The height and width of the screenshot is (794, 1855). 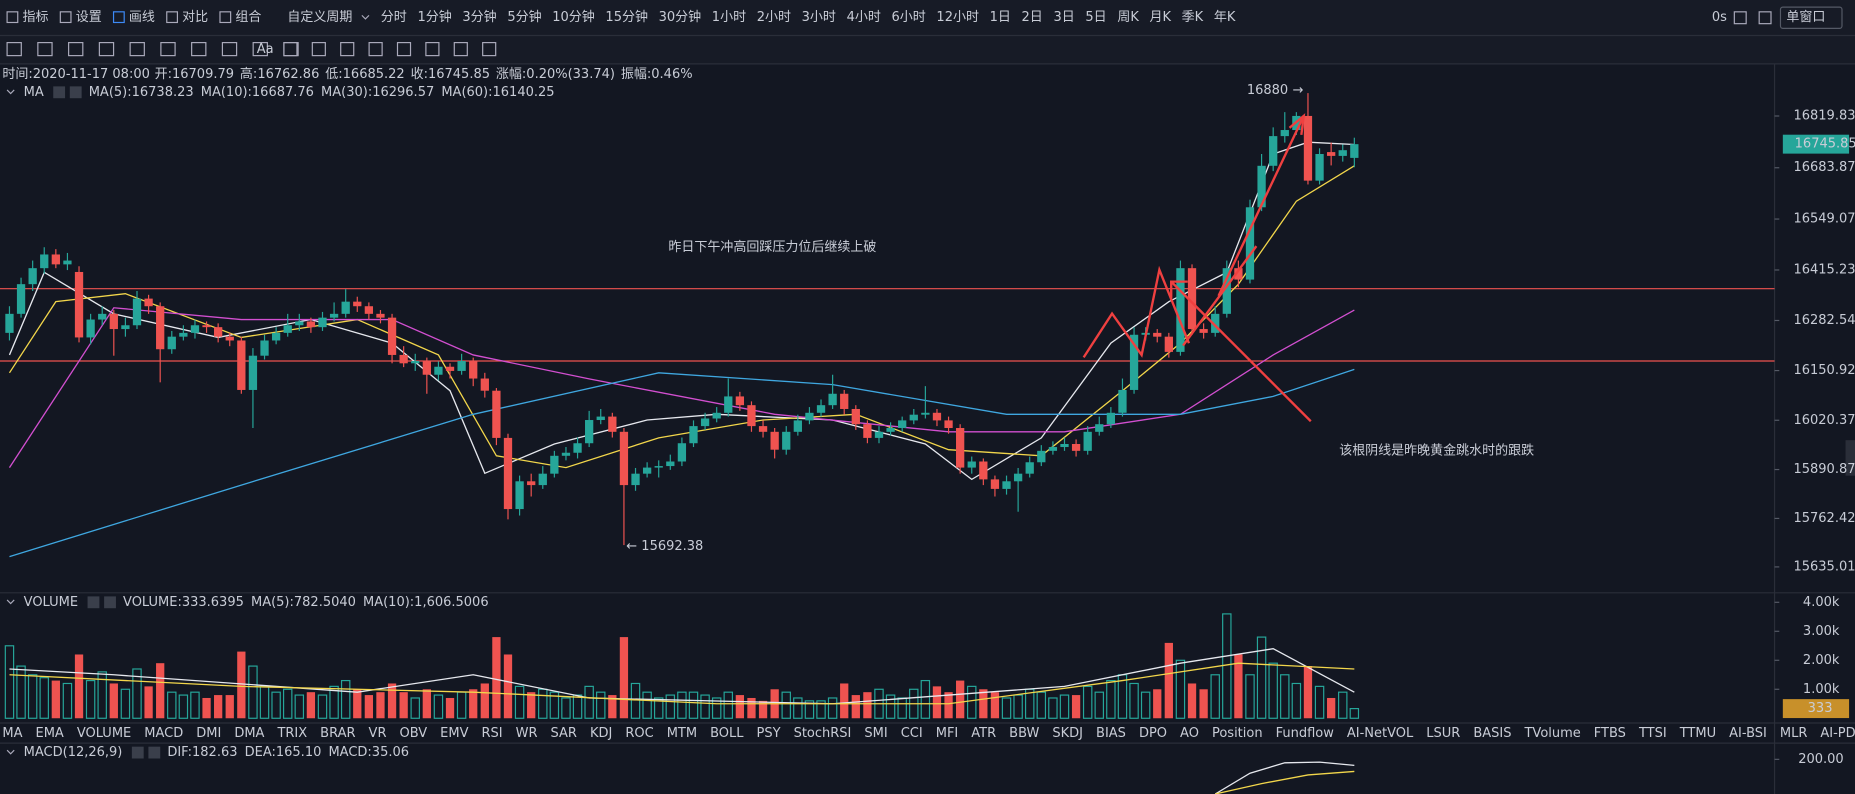 I want to click on indicator-tab: MA, so click(x=12, y=733).